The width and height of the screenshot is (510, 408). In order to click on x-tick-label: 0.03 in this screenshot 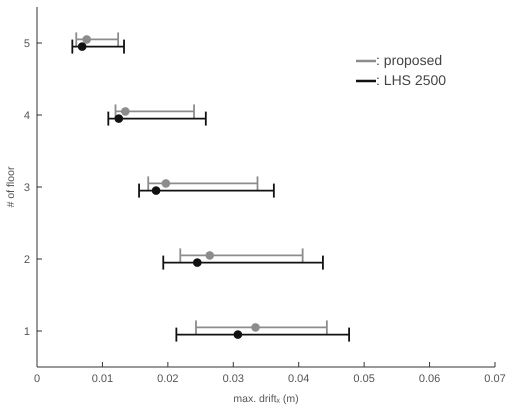, I will do `click(233, 379)`.